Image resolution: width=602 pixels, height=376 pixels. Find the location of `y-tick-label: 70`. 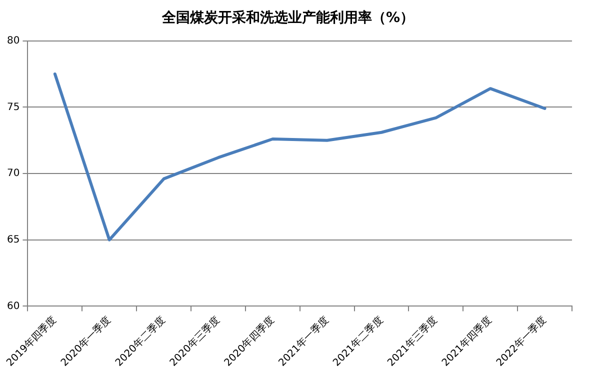

y-tick-label: 70 is located at coordinates (13, 174).